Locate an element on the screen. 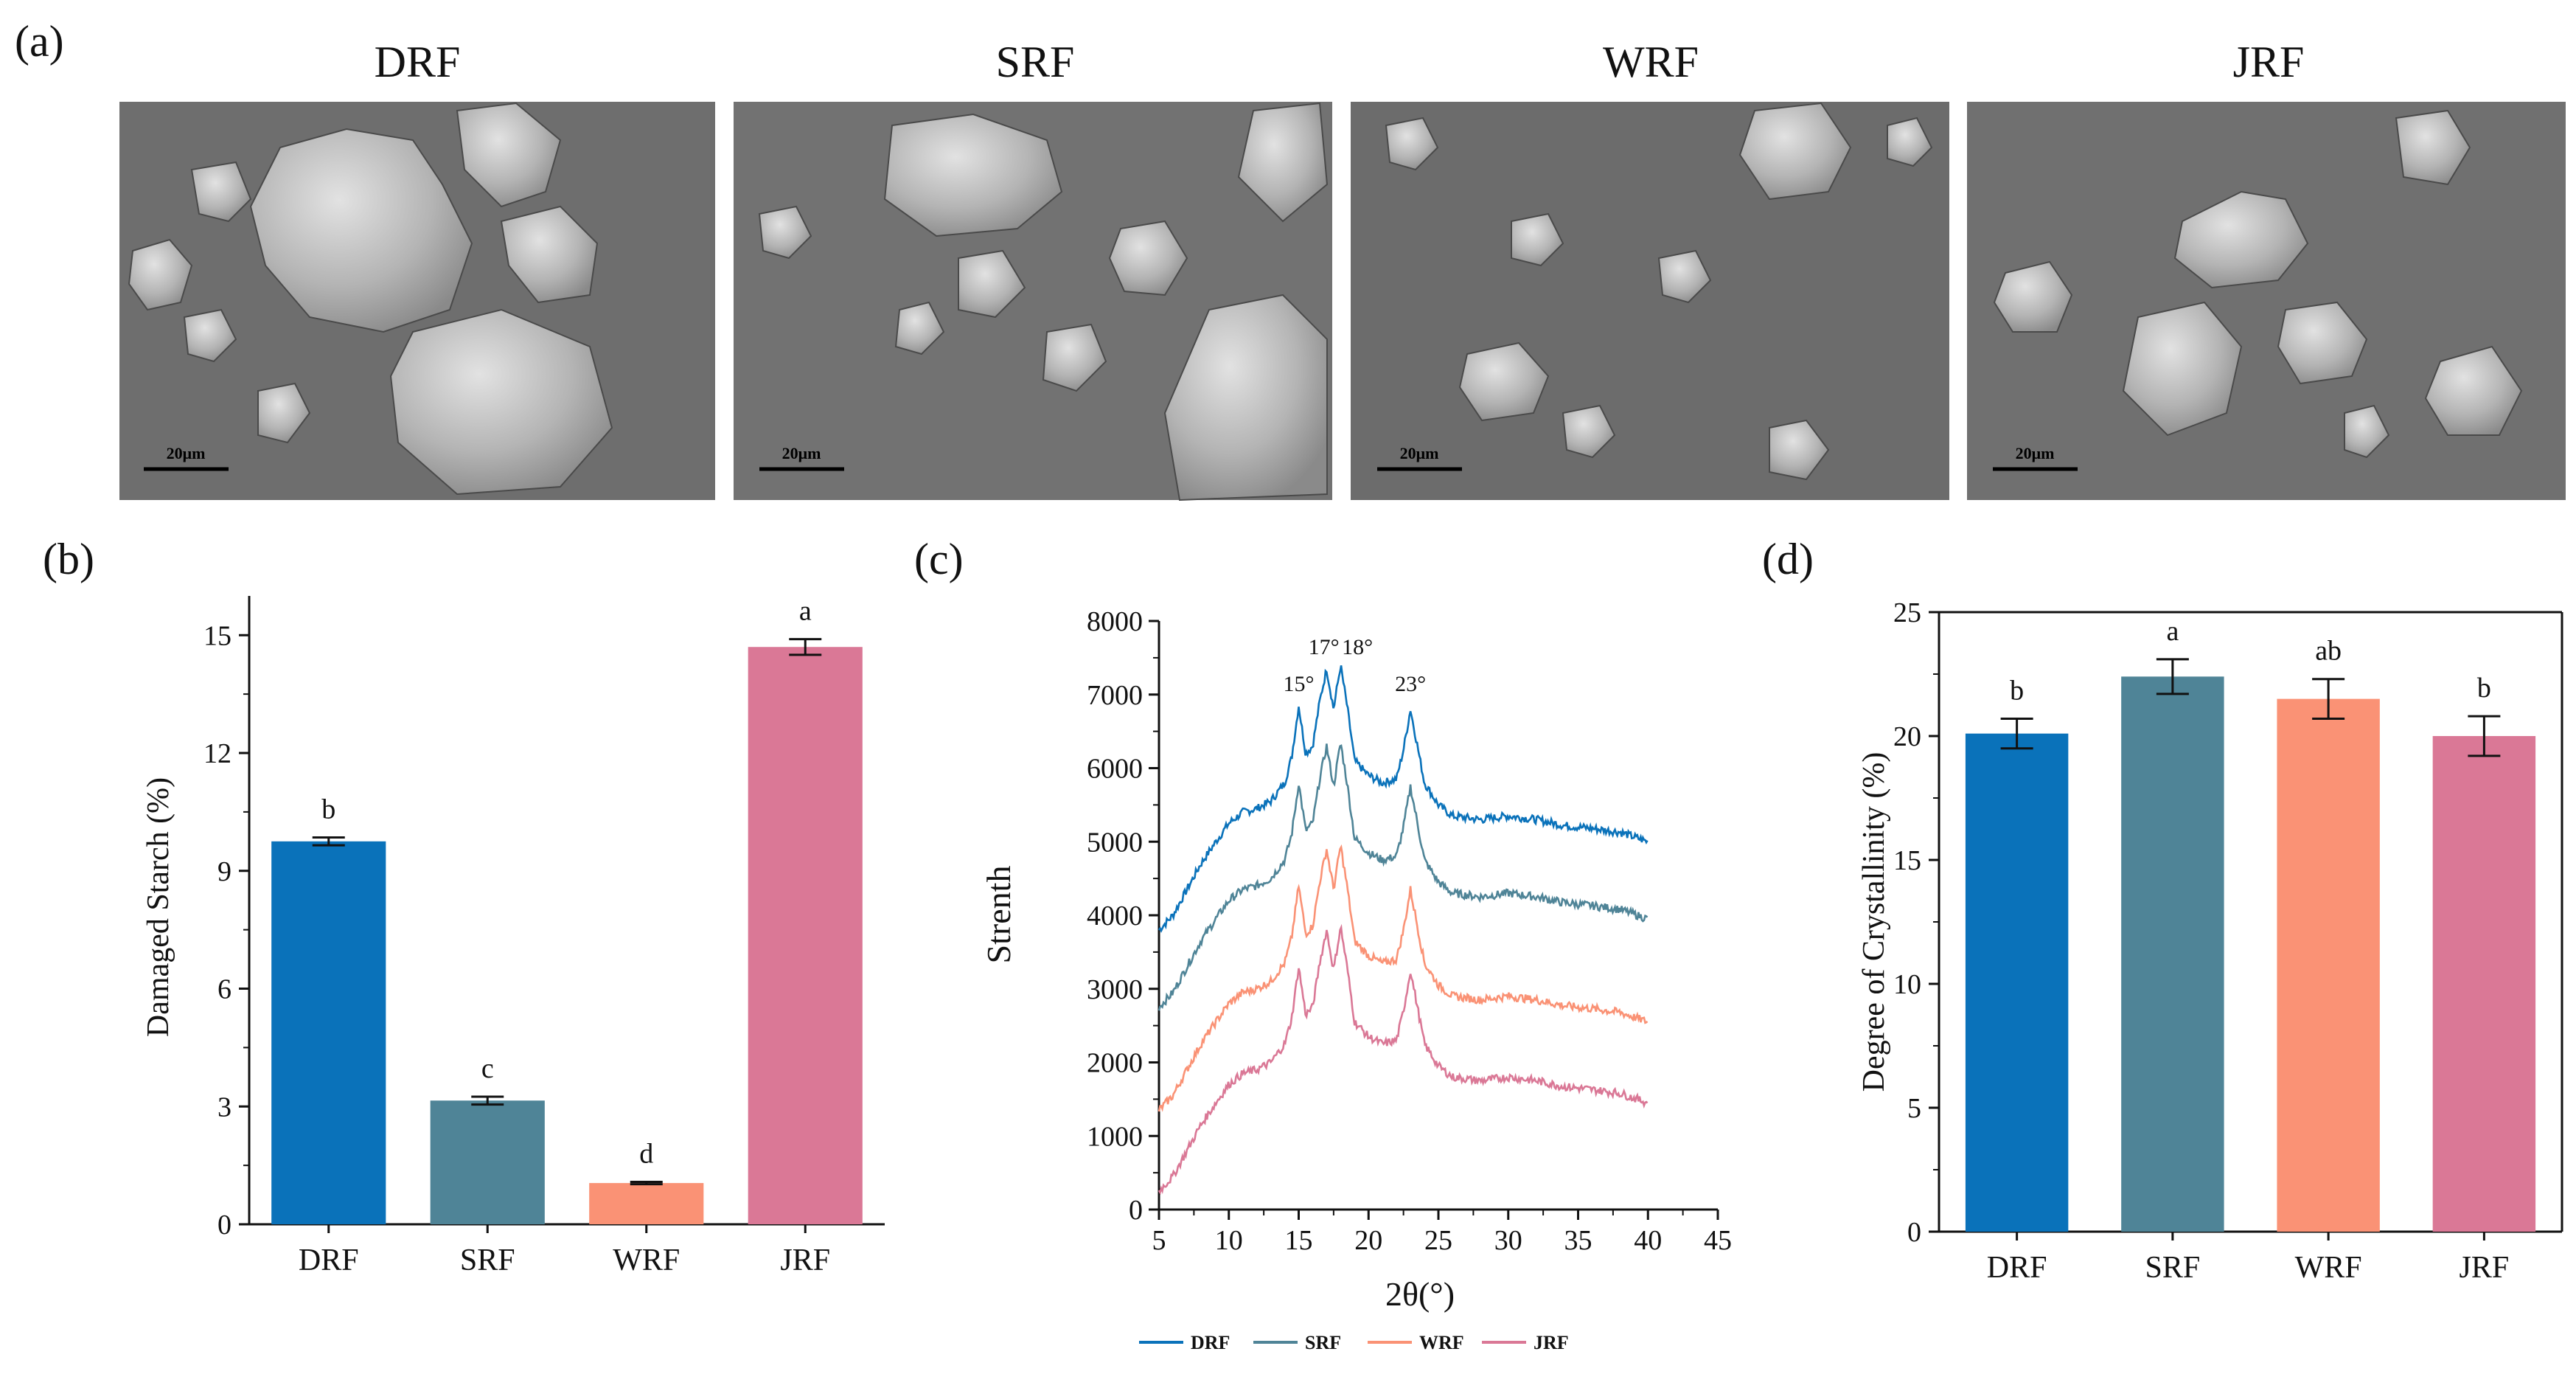 The image size is (2576, 1374). b-sig-label-srf: c is located at coordinates (487, 1068).